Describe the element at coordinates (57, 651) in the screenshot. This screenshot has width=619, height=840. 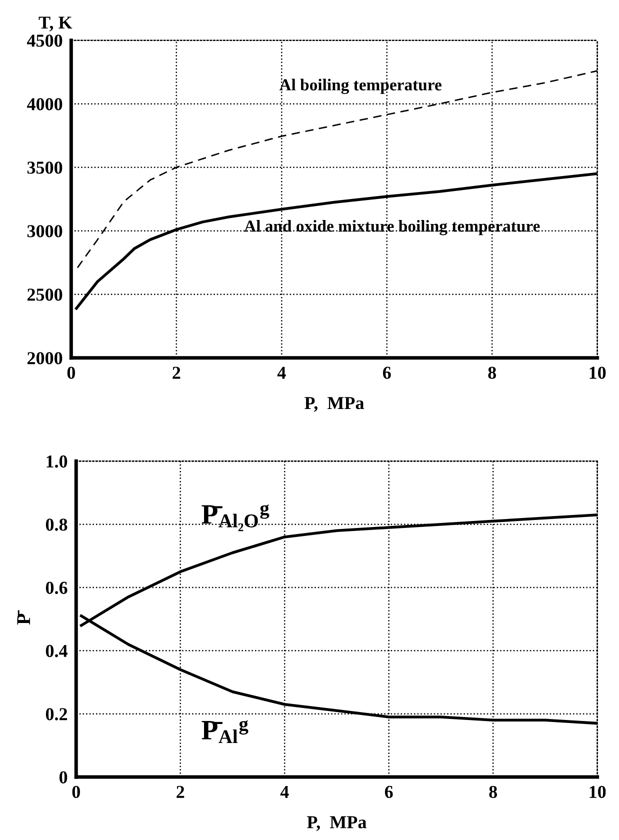
I see `y-tick-label: 0.4` at that location.